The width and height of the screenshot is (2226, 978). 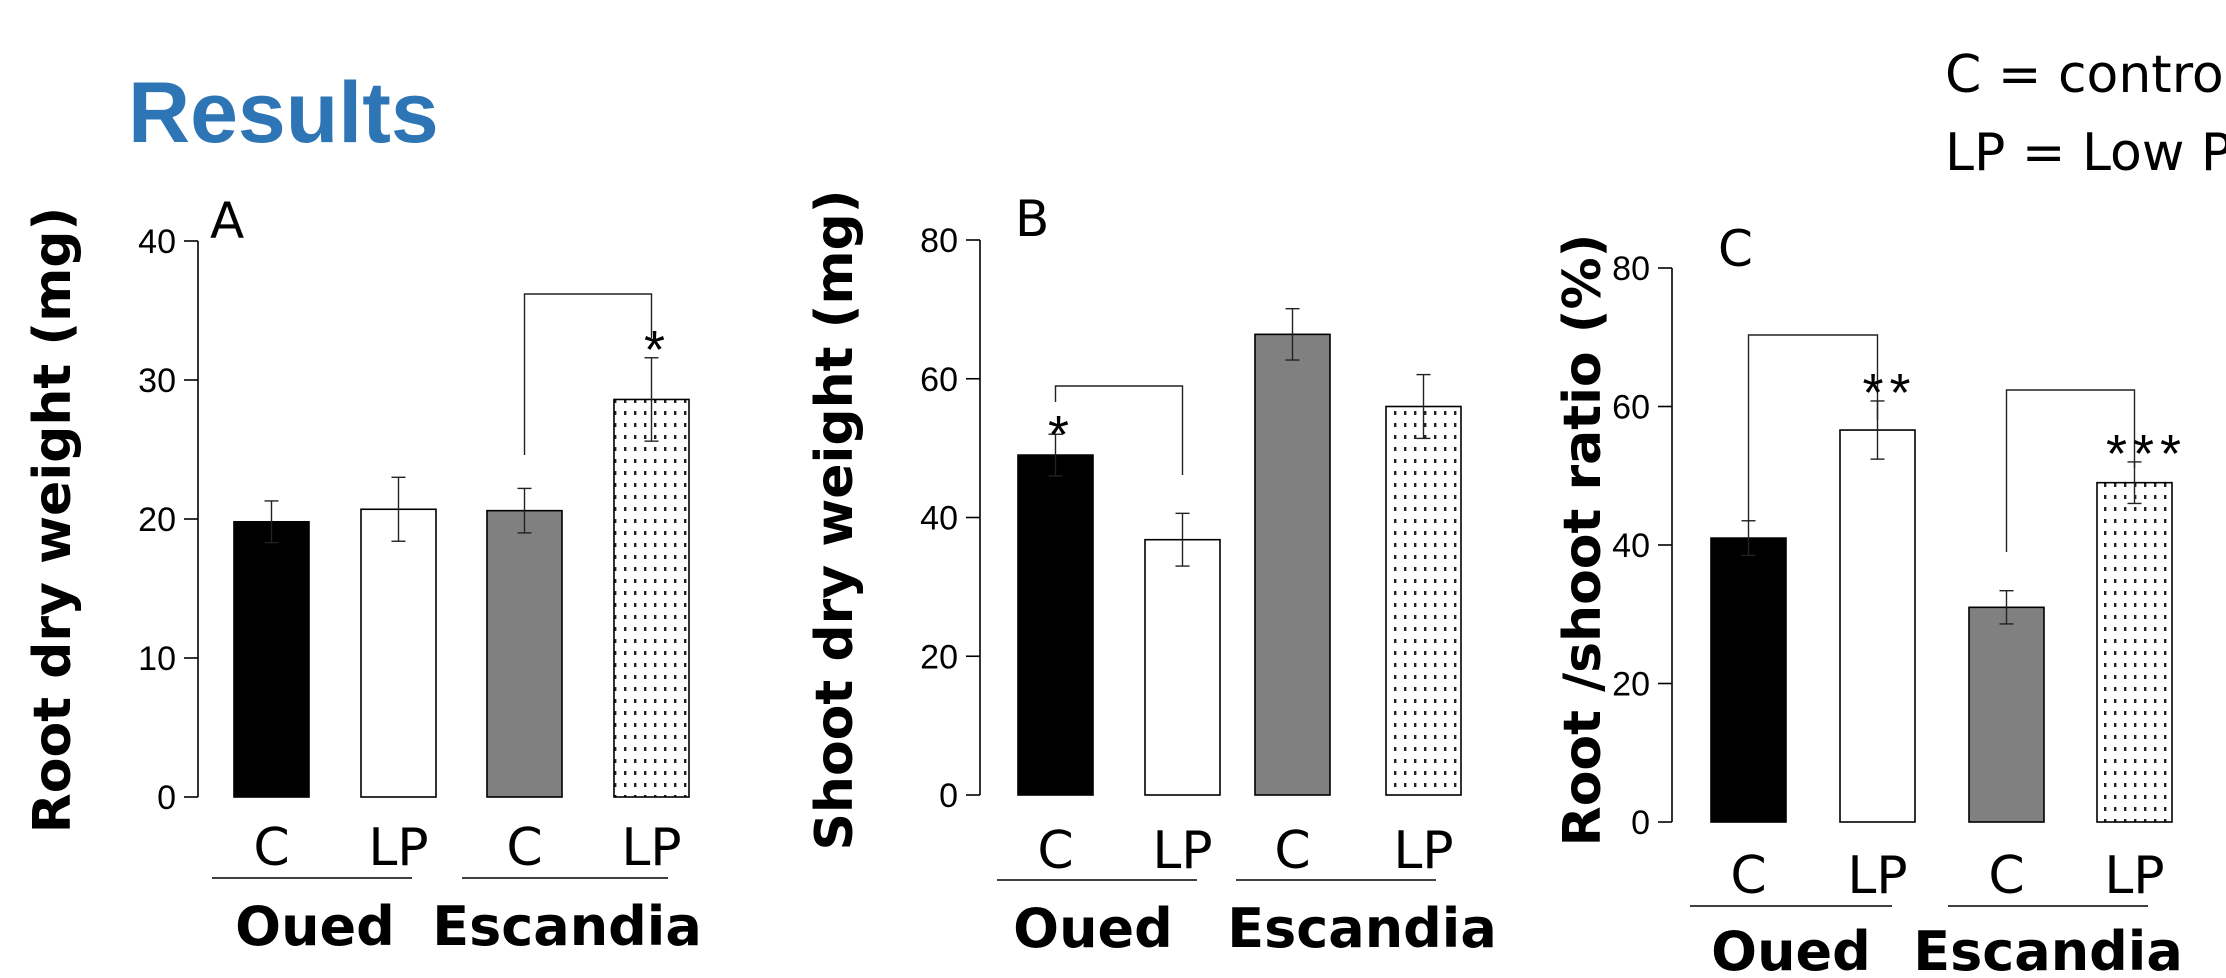 What do you see at coordinates (835, 519) in the screenshot?
I see `y-axis-label: Shoot dry weight (mg)` at bounding box center [835, 519].